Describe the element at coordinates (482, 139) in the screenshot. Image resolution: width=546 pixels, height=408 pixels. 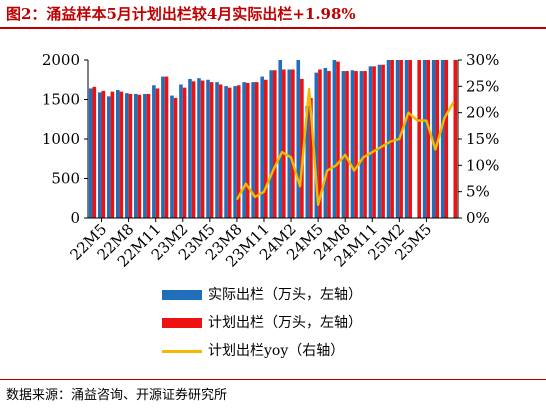
I see `y-right-tick-label: 15%` at that location.